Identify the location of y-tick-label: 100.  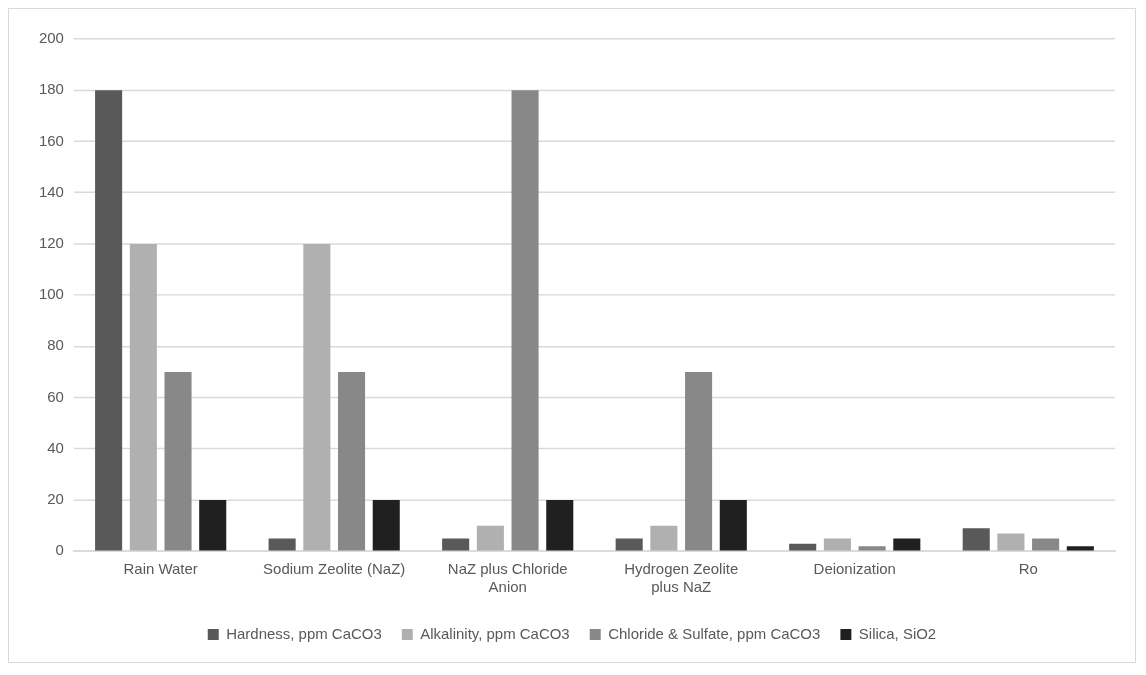
(51, 294).